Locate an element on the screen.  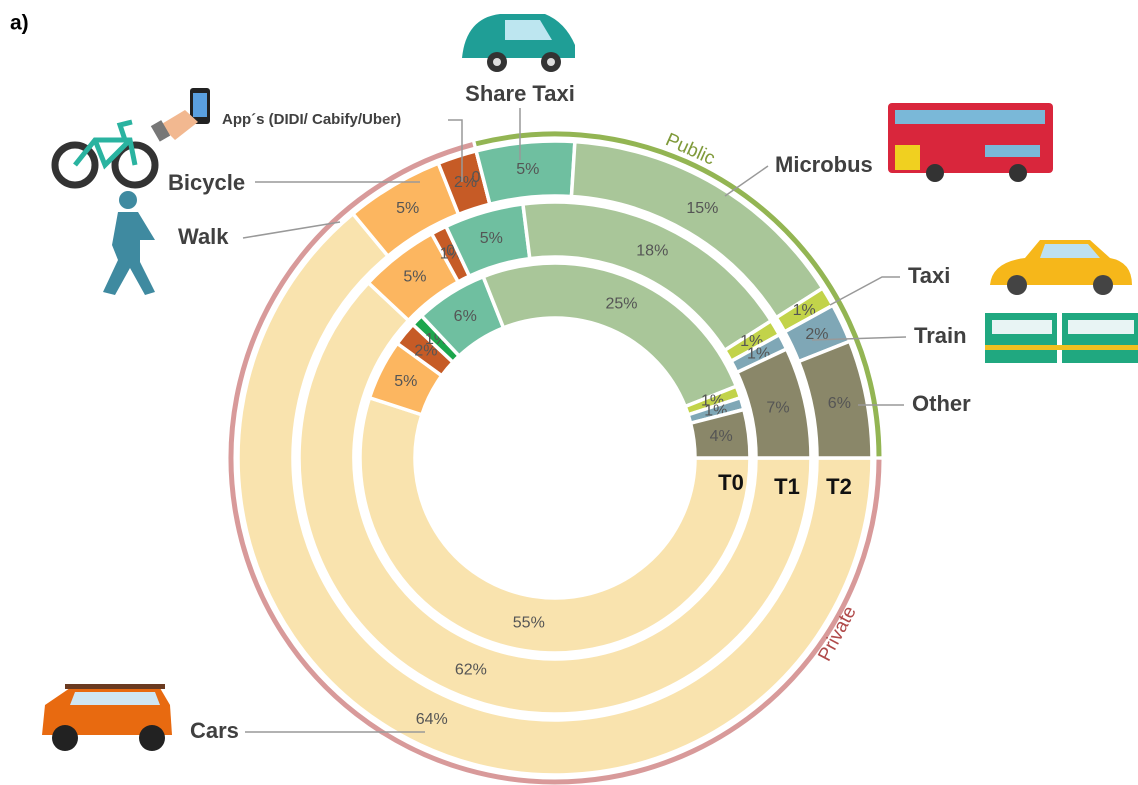
ring-label: T0 is located at coordinates (731, 482).